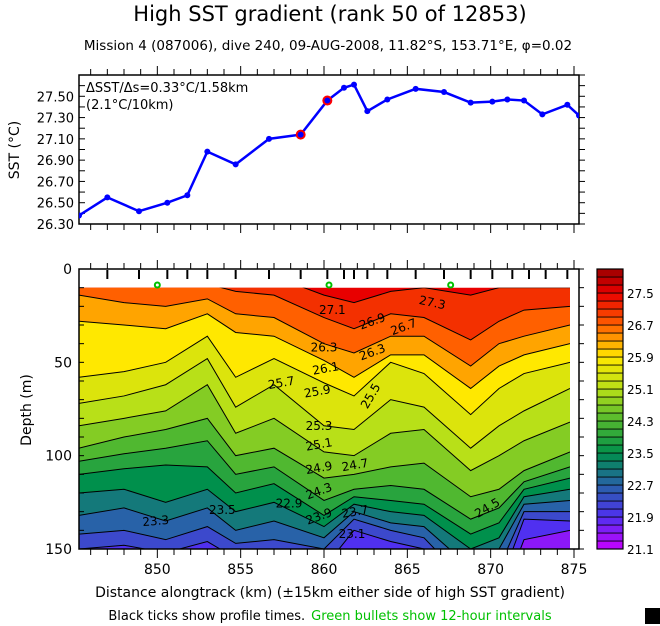 The width and height of the screenshot is (660, 626). Describe the element at coordinates (327, 100) in the screenshot. I see `sst-point-highlighted` at that location.